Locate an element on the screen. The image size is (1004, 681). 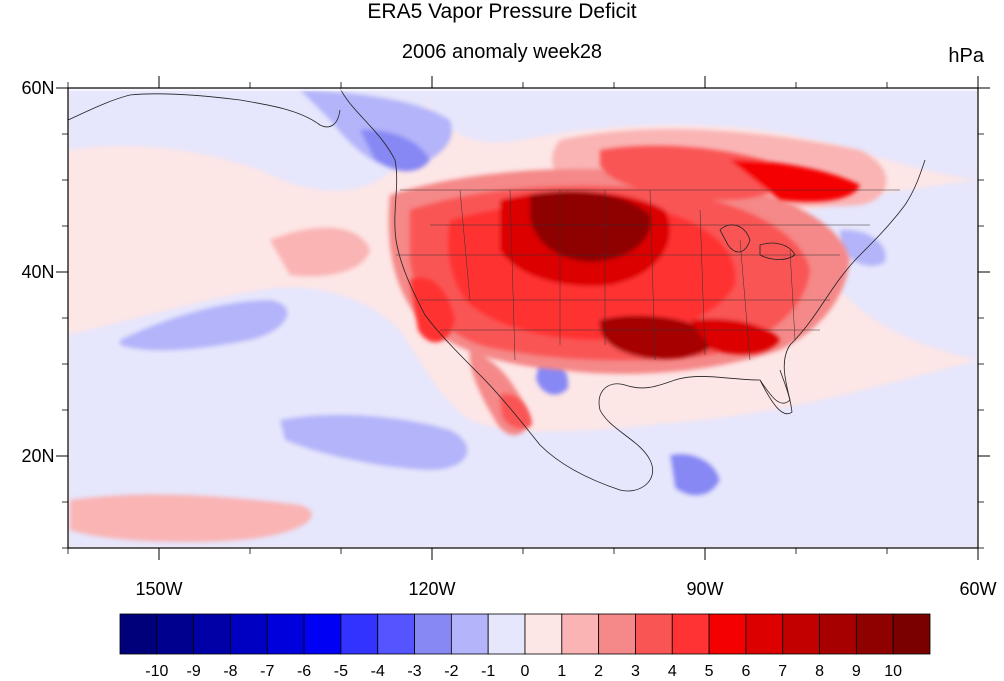
colorbar-label-3: -7 is located at coordinates (267, 671).